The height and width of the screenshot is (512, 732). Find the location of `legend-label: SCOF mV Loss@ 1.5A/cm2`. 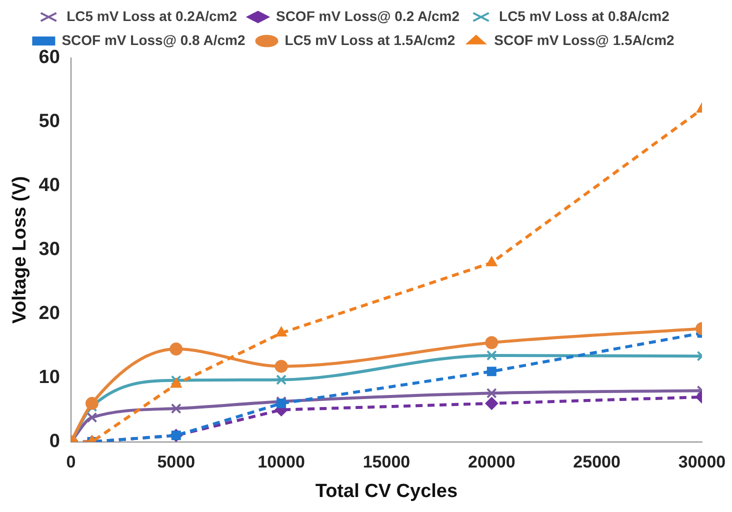

legend-label: SCOF mV Loss@ 1.5A/cm2 is located at coordinates (584, 40).